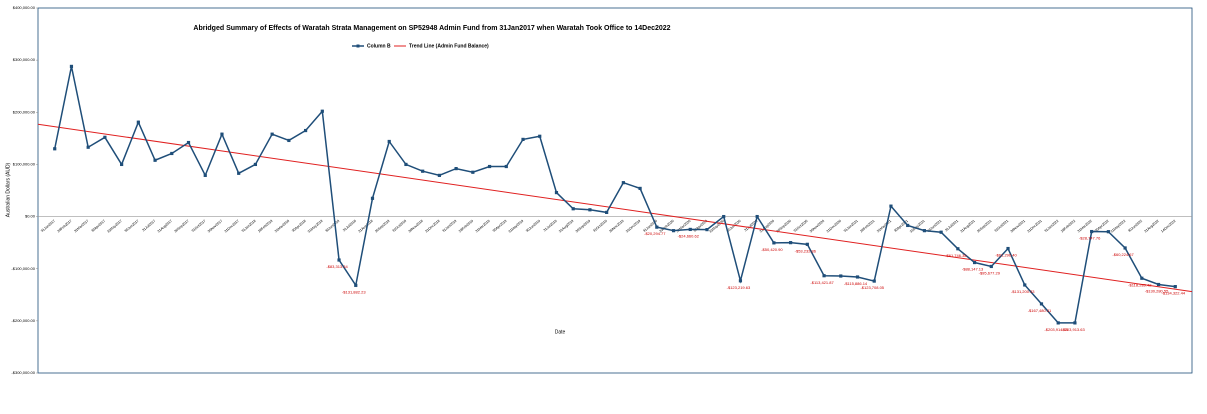 The width and height of the screenshot is (1207, 414). What do you see at coordinates (1157, 291) in the screenshot?
I see `data-label: -$130,280.55` at bounding box center [1157, 291].